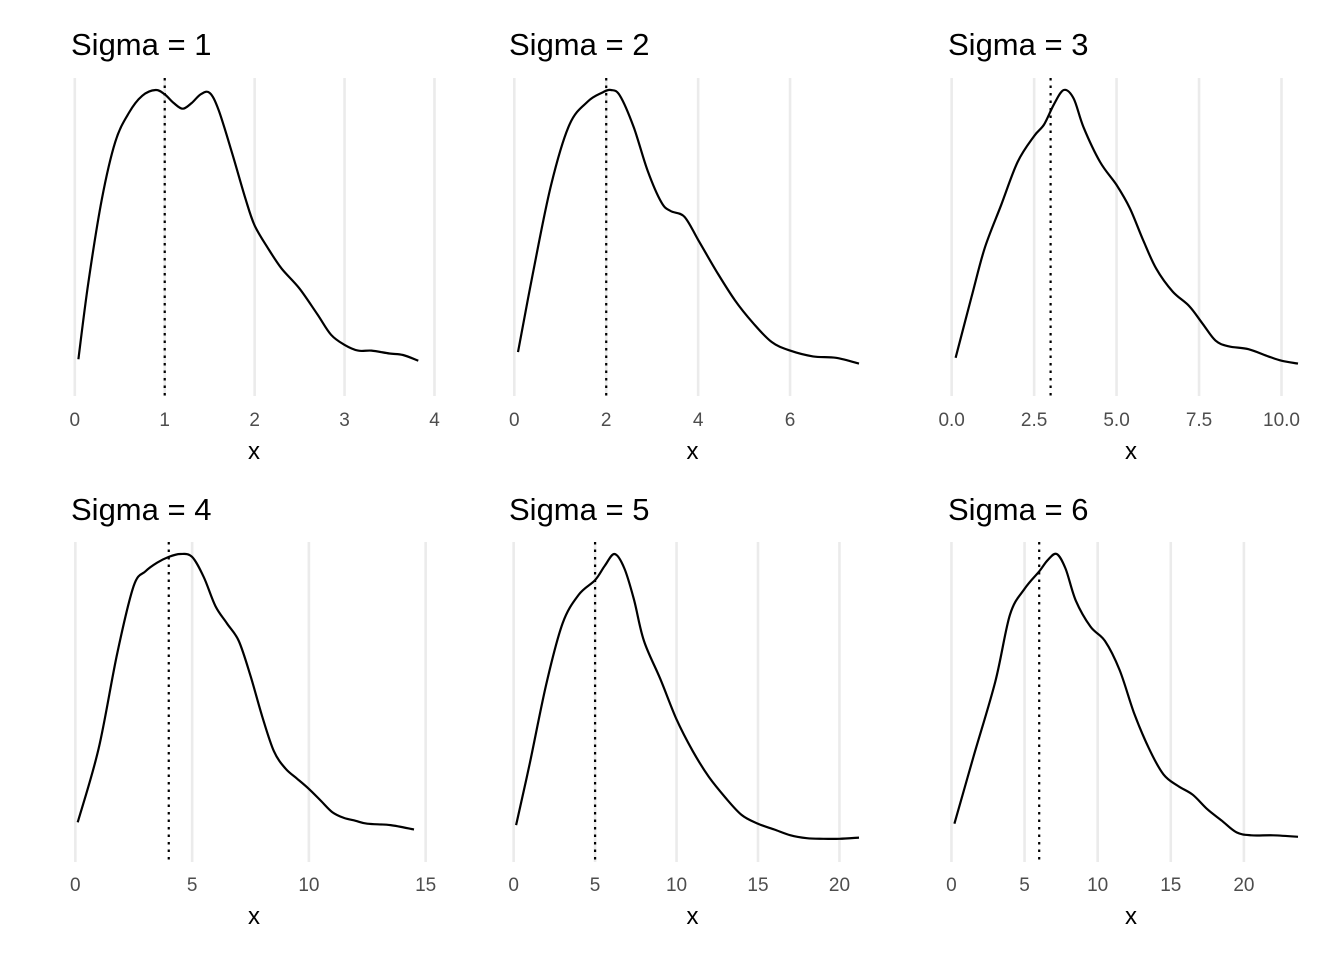 The image size is (1344, 960). I want to click on facet-panel: 0 5 10 15 20 Sigma = 6 x, so click(1122, 711).